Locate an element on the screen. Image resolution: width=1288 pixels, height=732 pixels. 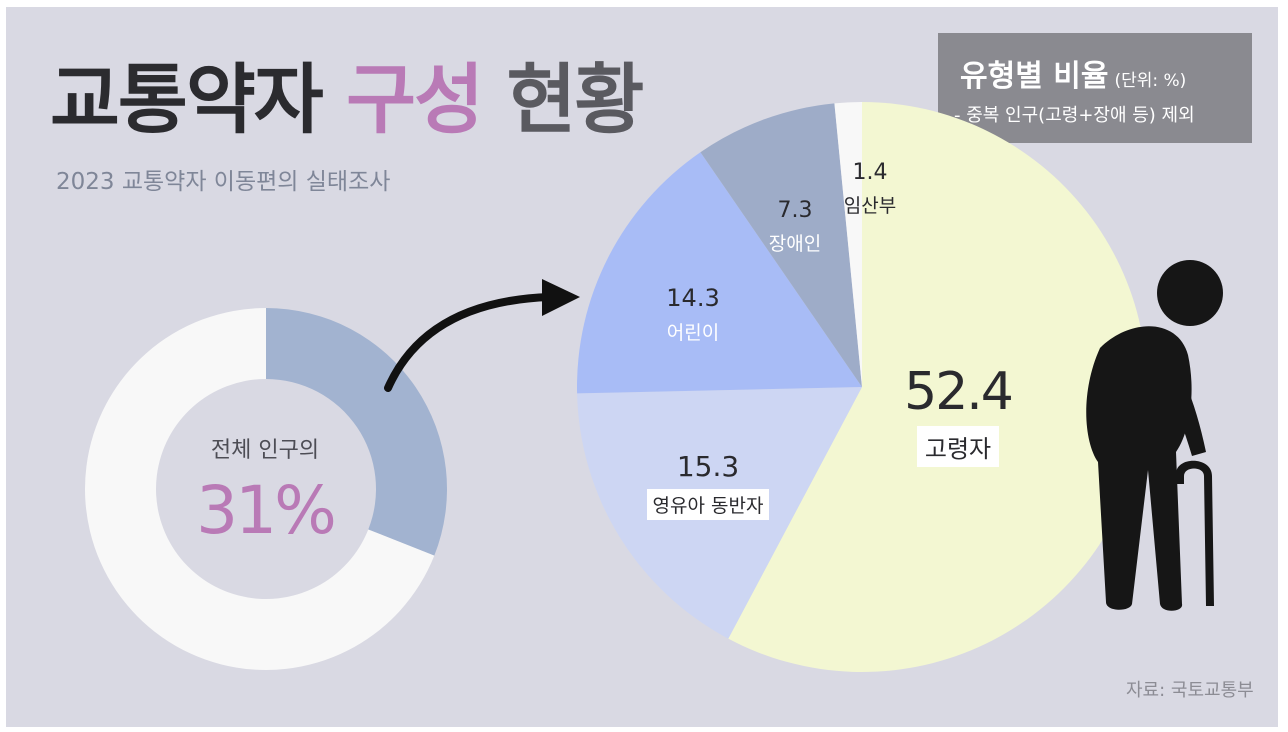
slice-name-elderly: 고령자 is located at coordinates (958, 446).